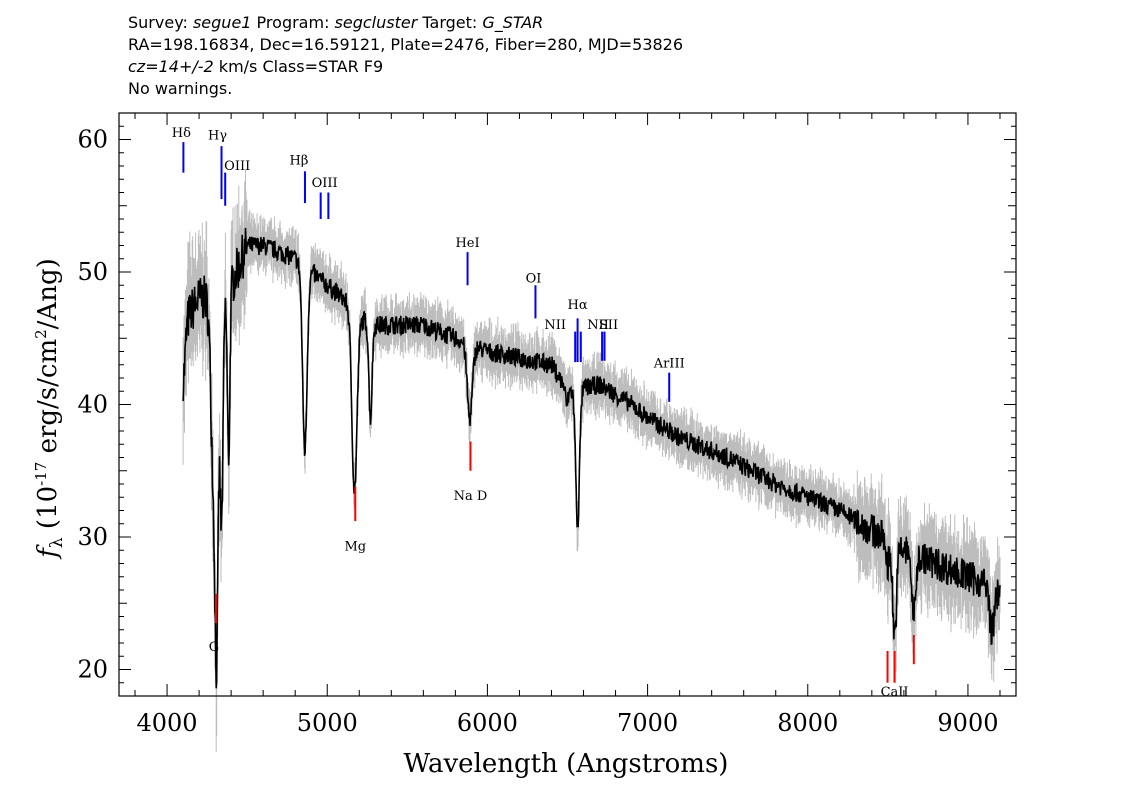 The width and height of the screenshot is (1134, 810). Describe the element at coordinates (578, 305) in the screenshot. I see `emission-line-label: Hα` at that location.